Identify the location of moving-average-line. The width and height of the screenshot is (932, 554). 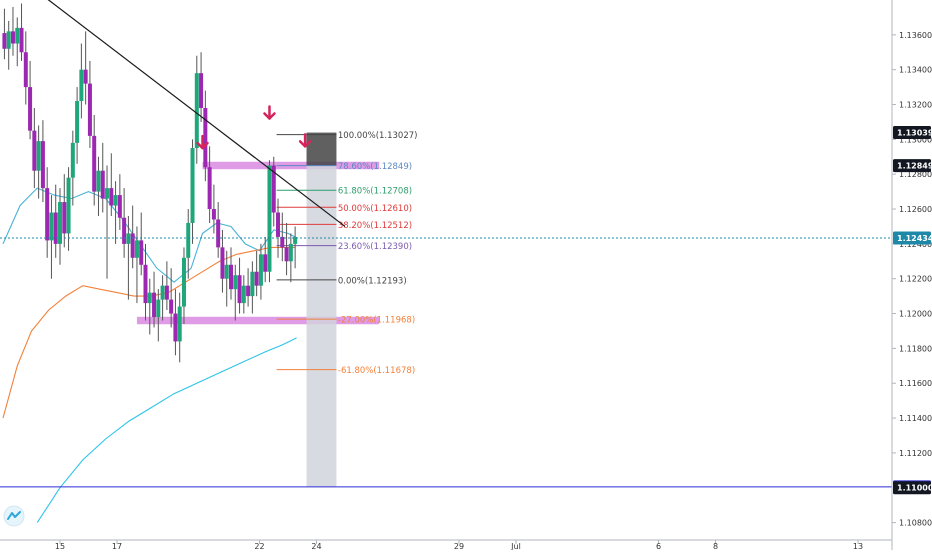
(166, 430).